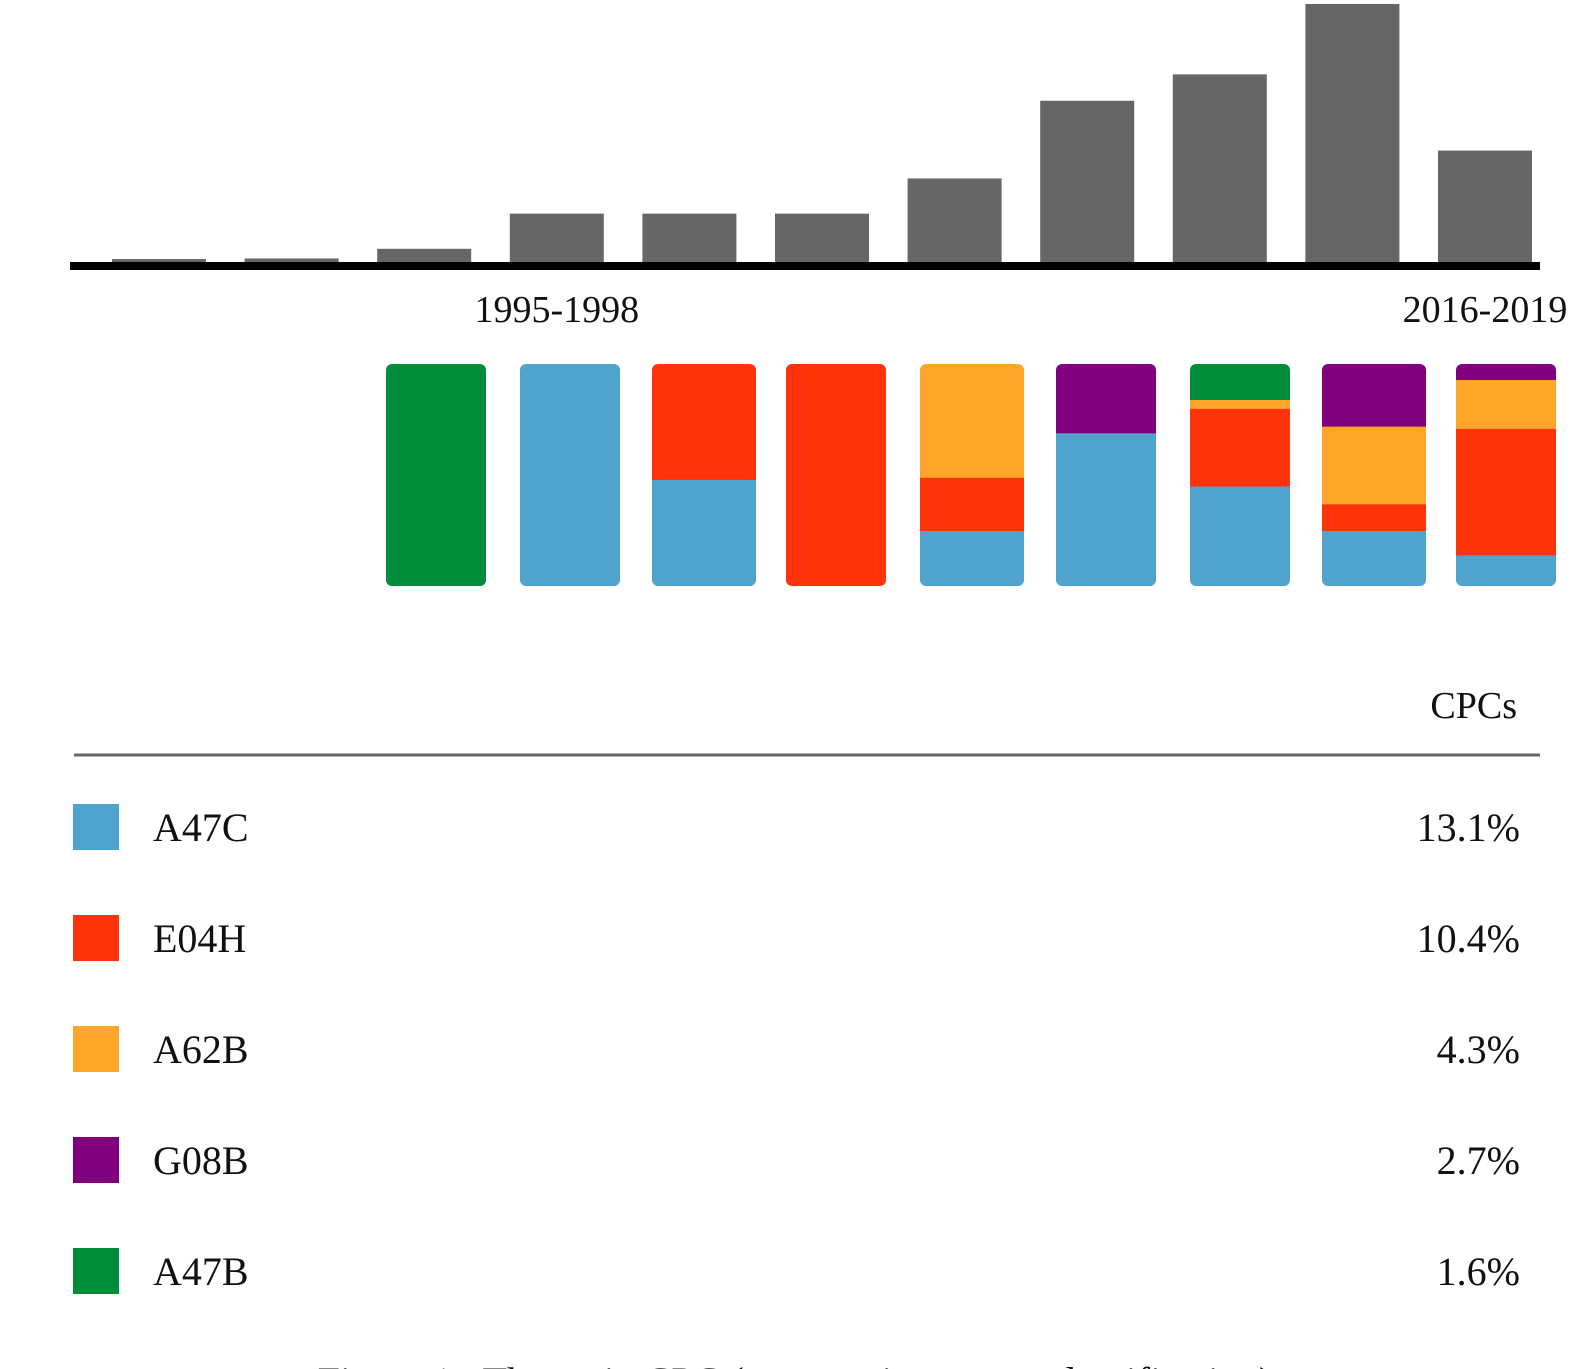  I want to click on legend-code: A62B, so click(201, 1049).